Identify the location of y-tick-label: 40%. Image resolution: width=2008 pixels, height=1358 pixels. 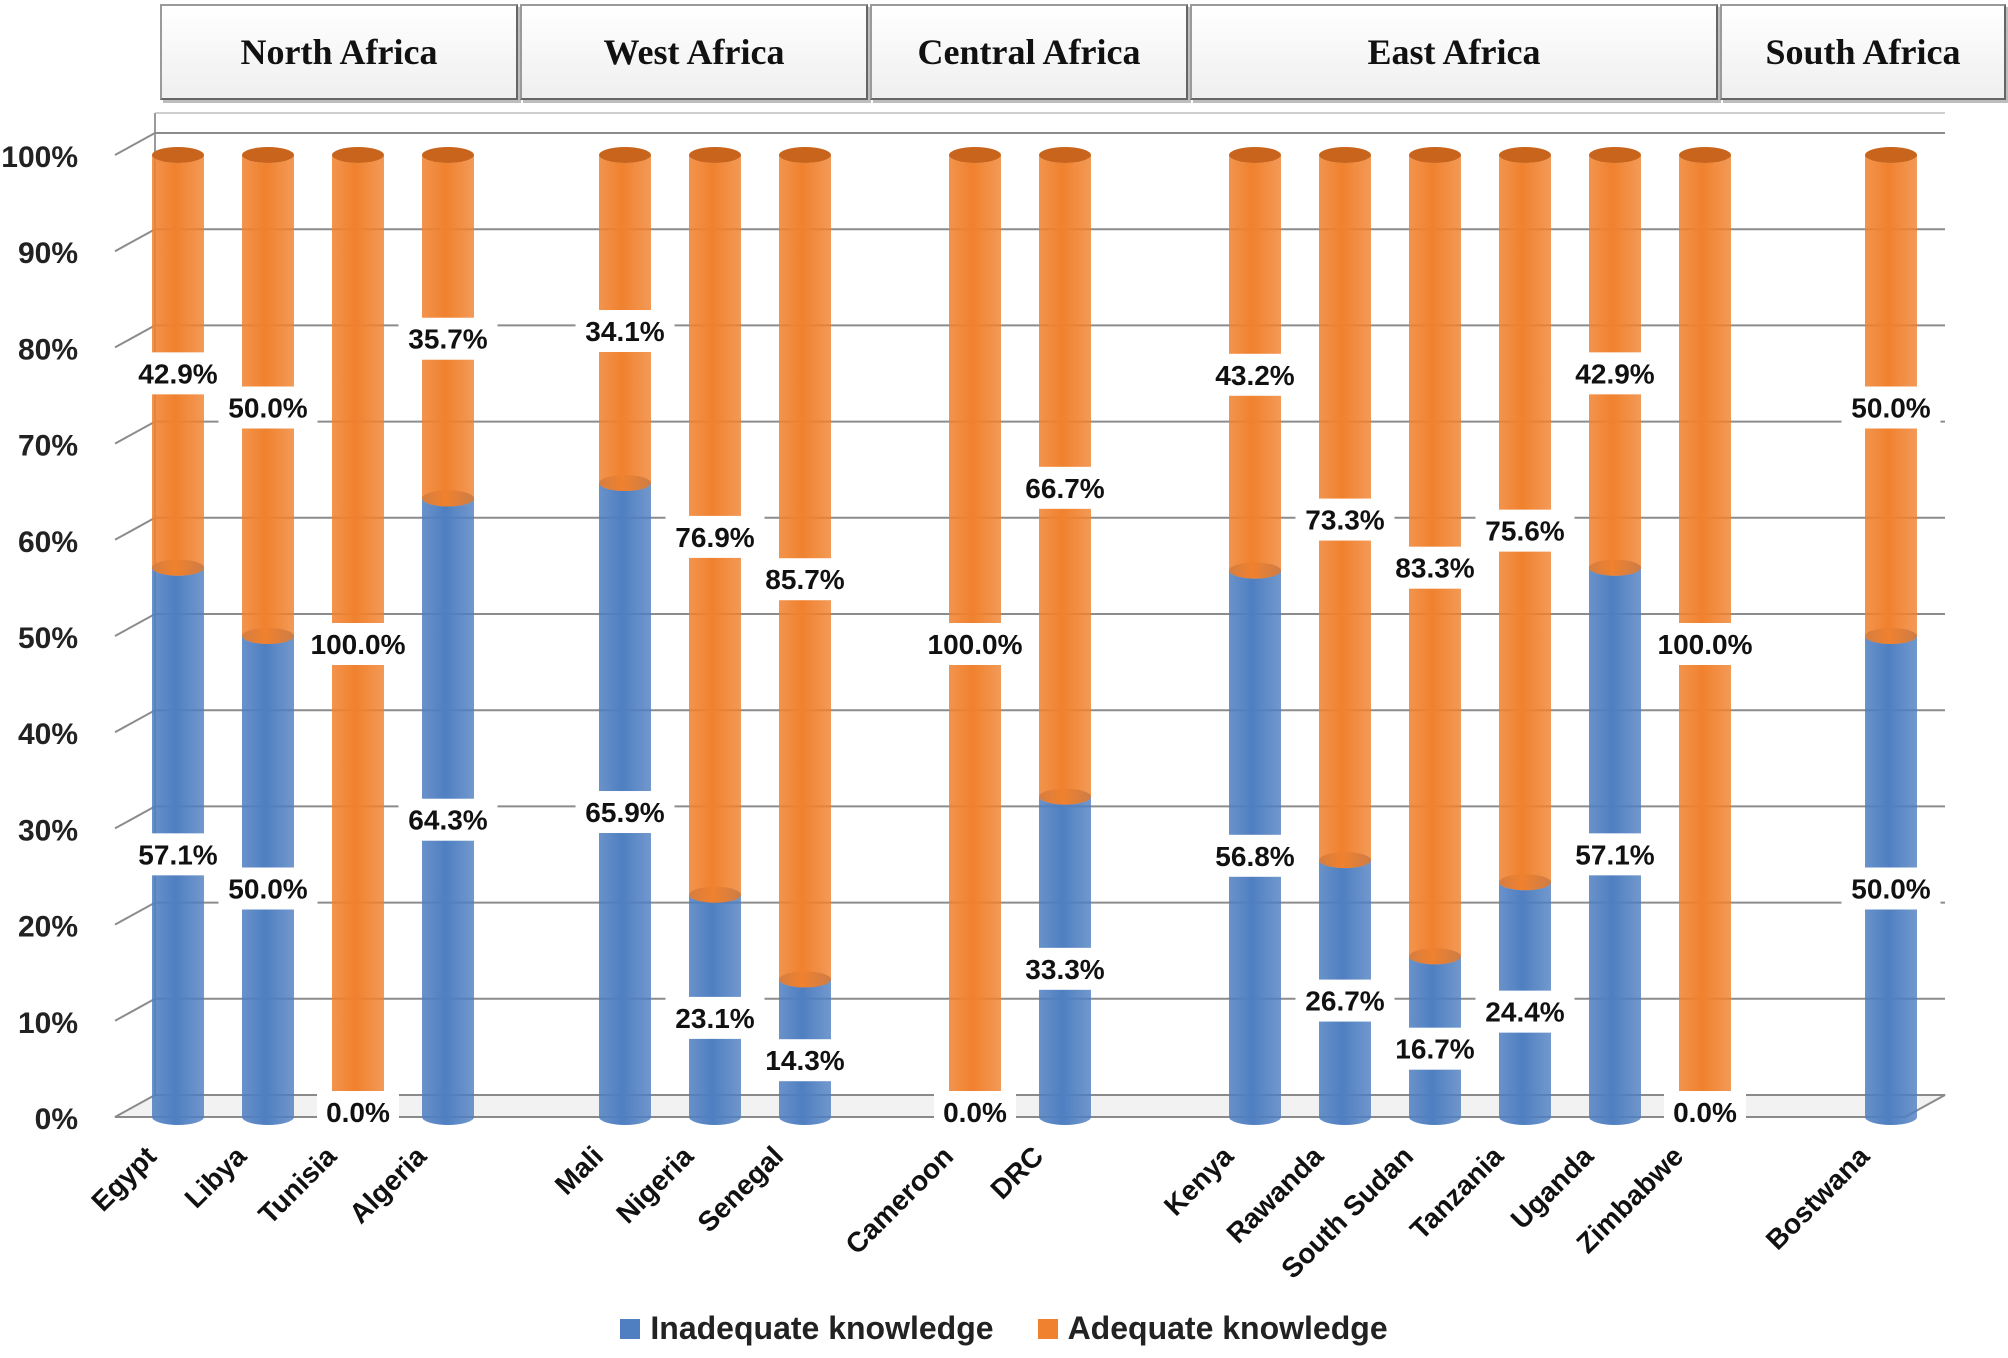
(48, 734).